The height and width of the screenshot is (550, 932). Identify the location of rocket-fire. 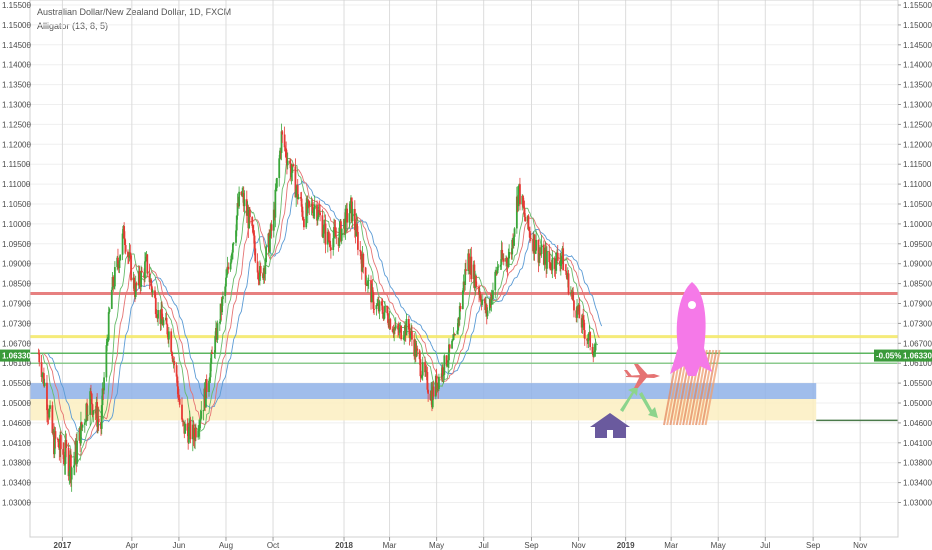
(709, 387).